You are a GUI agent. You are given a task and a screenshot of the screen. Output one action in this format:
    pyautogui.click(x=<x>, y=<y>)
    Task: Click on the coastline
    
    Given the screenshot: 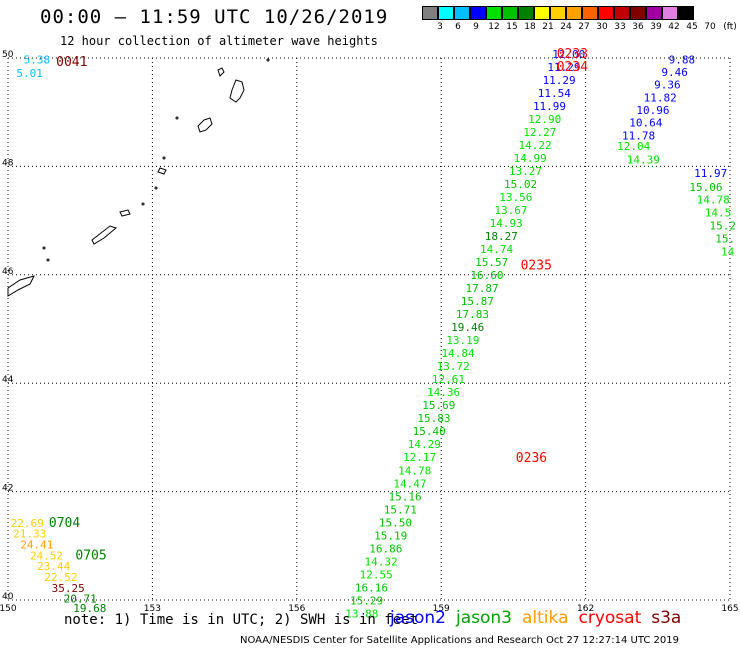 What is the action you would take?
    pyautogui.click(x=138, y=177)
    